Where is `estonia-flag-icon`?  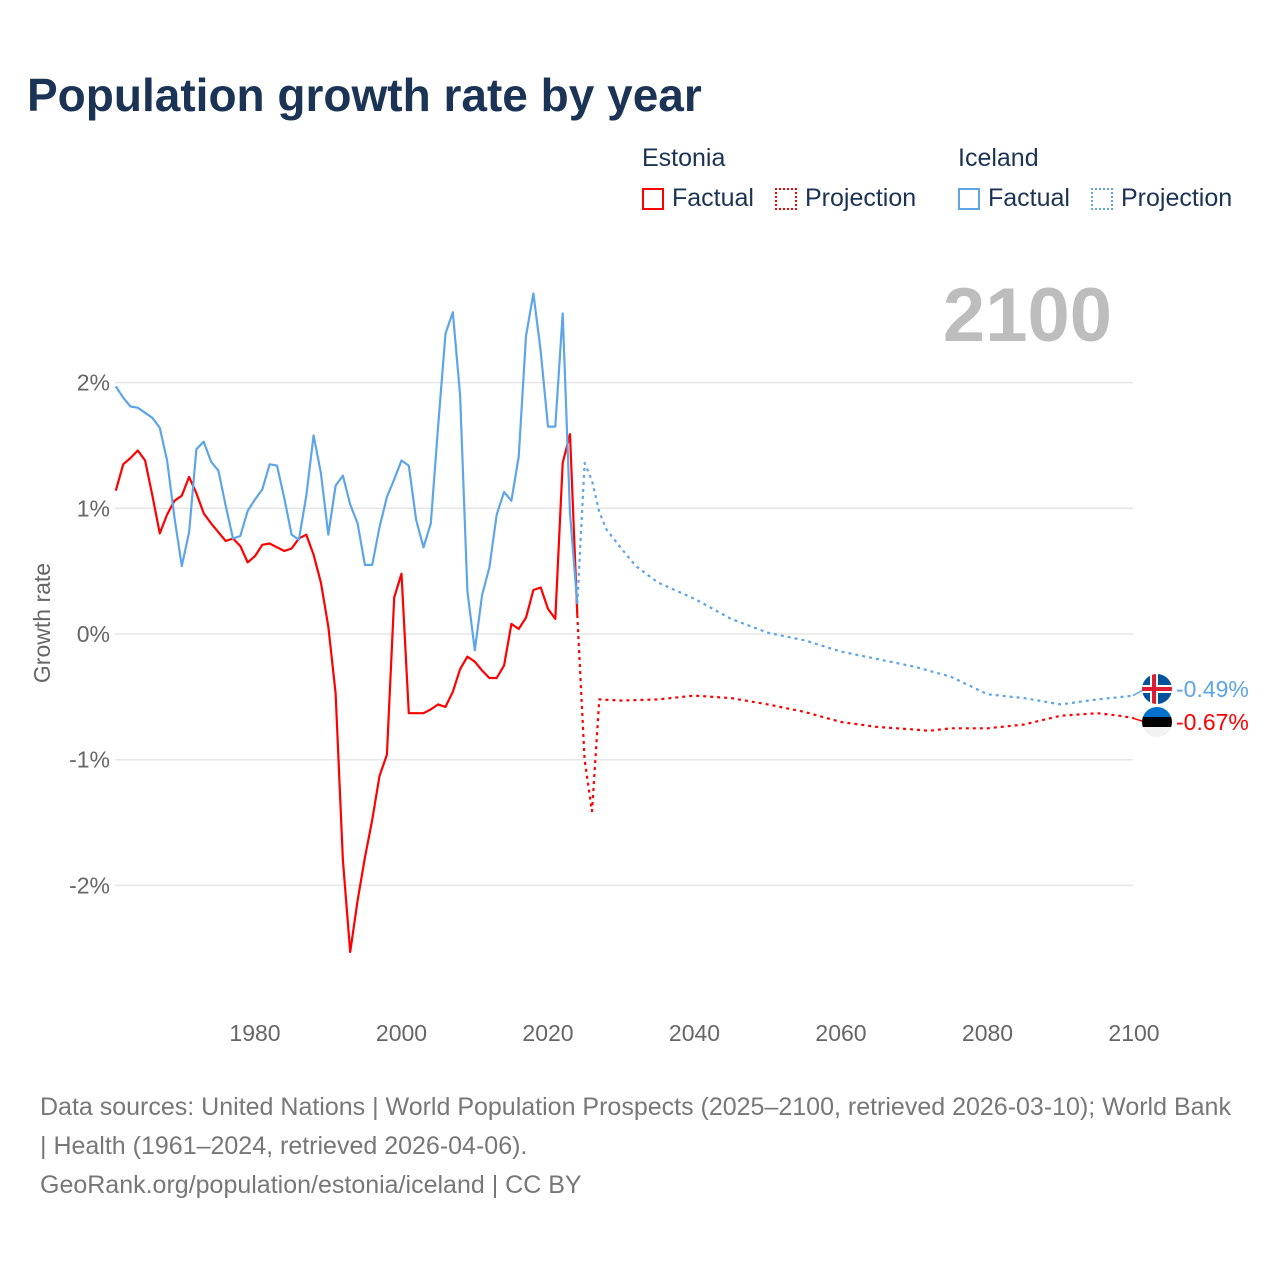
estonia-flag-icon is located at coordinates (1152, 722).